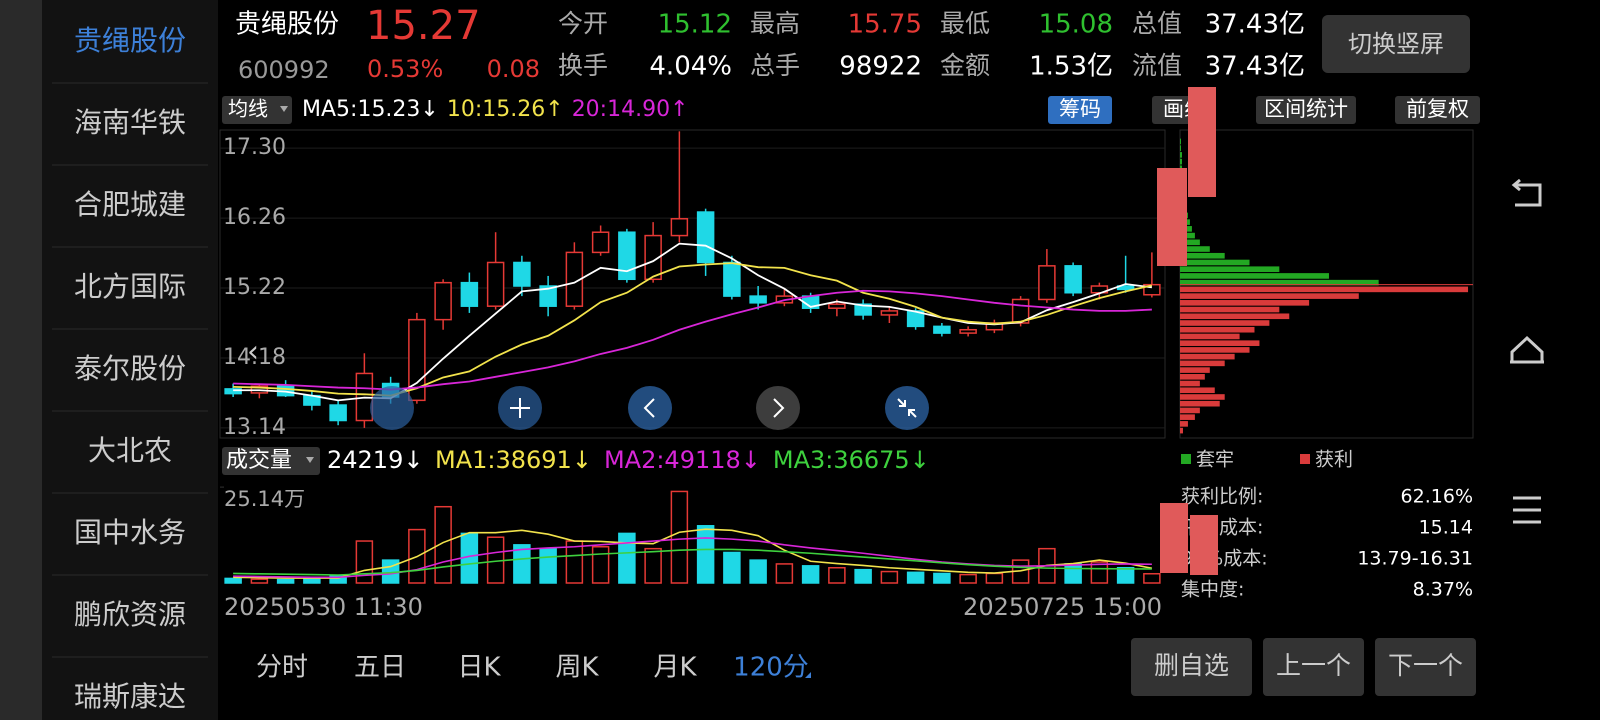  Describe the element at coordinates (1222, 497) in the screenshot. I see `stat-label: 获利比例:` at that location.